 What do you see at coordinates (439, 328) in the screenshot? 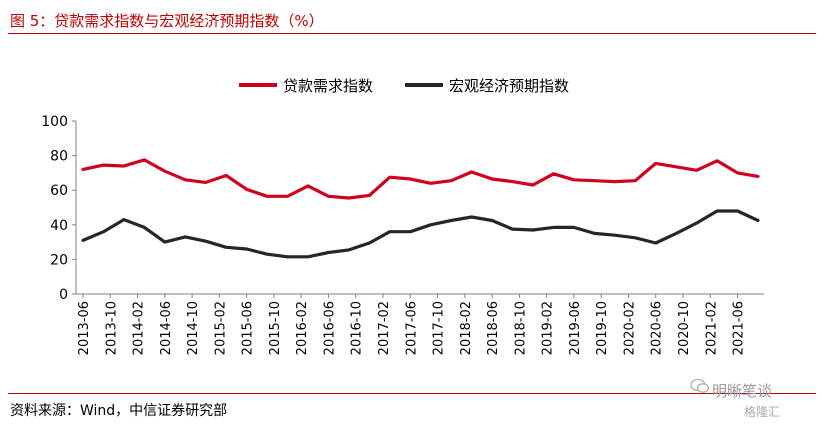
I see `x-tick-label: 2017-10` at bounding box center [439, 328].